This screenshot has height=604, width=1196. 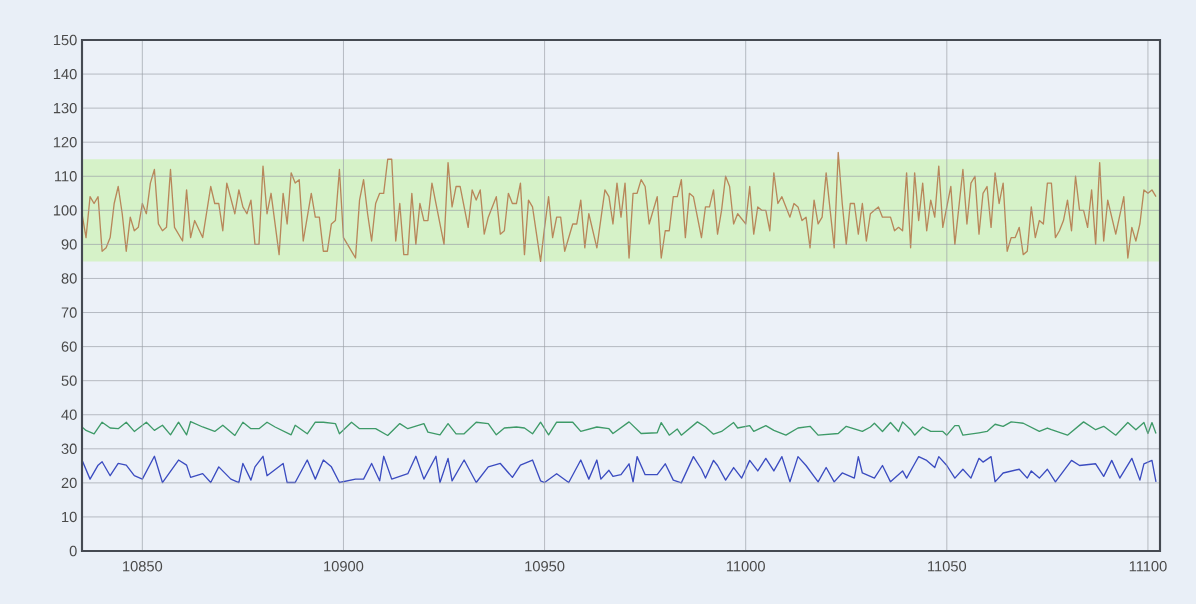 What do you see at coordinates (947, 566) in the screenshot?
I see `x-tick-label: 11050` at bounding box center [947, 566].